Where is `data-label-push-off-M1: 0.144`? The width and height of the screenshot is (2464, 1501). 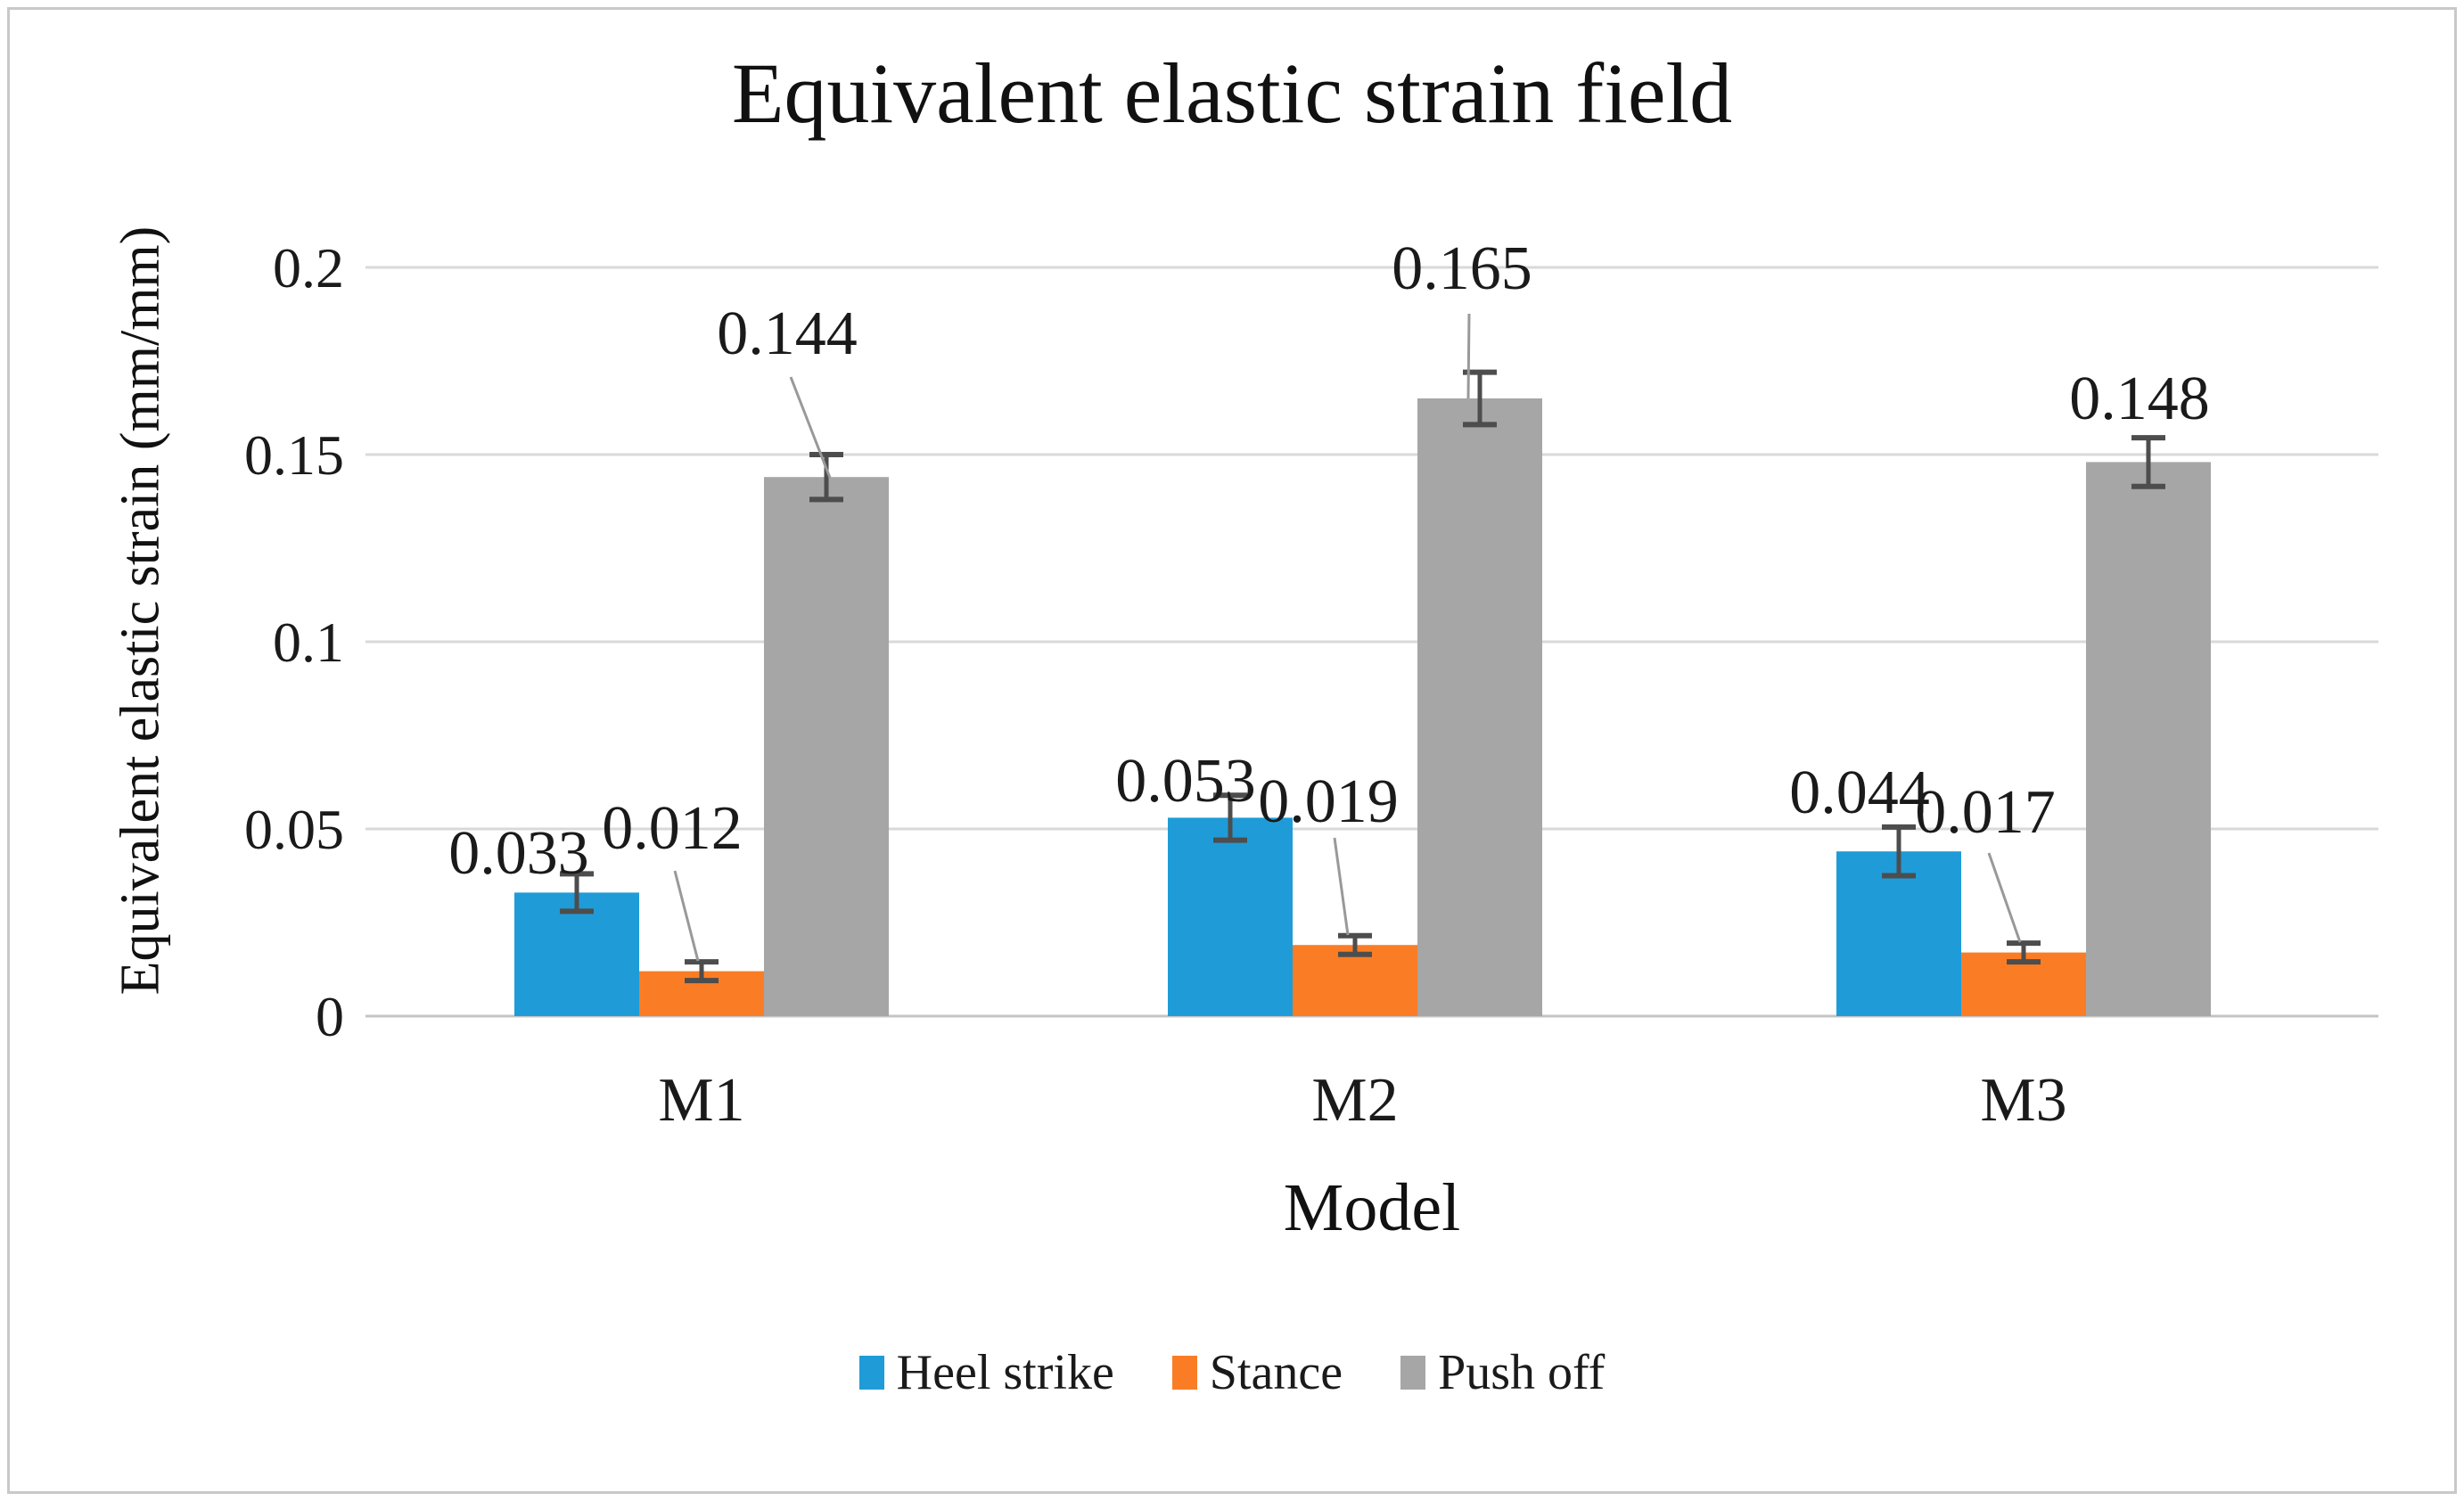
data-label-push-off-M1: 0.144 is located at coordinates (787, 333).